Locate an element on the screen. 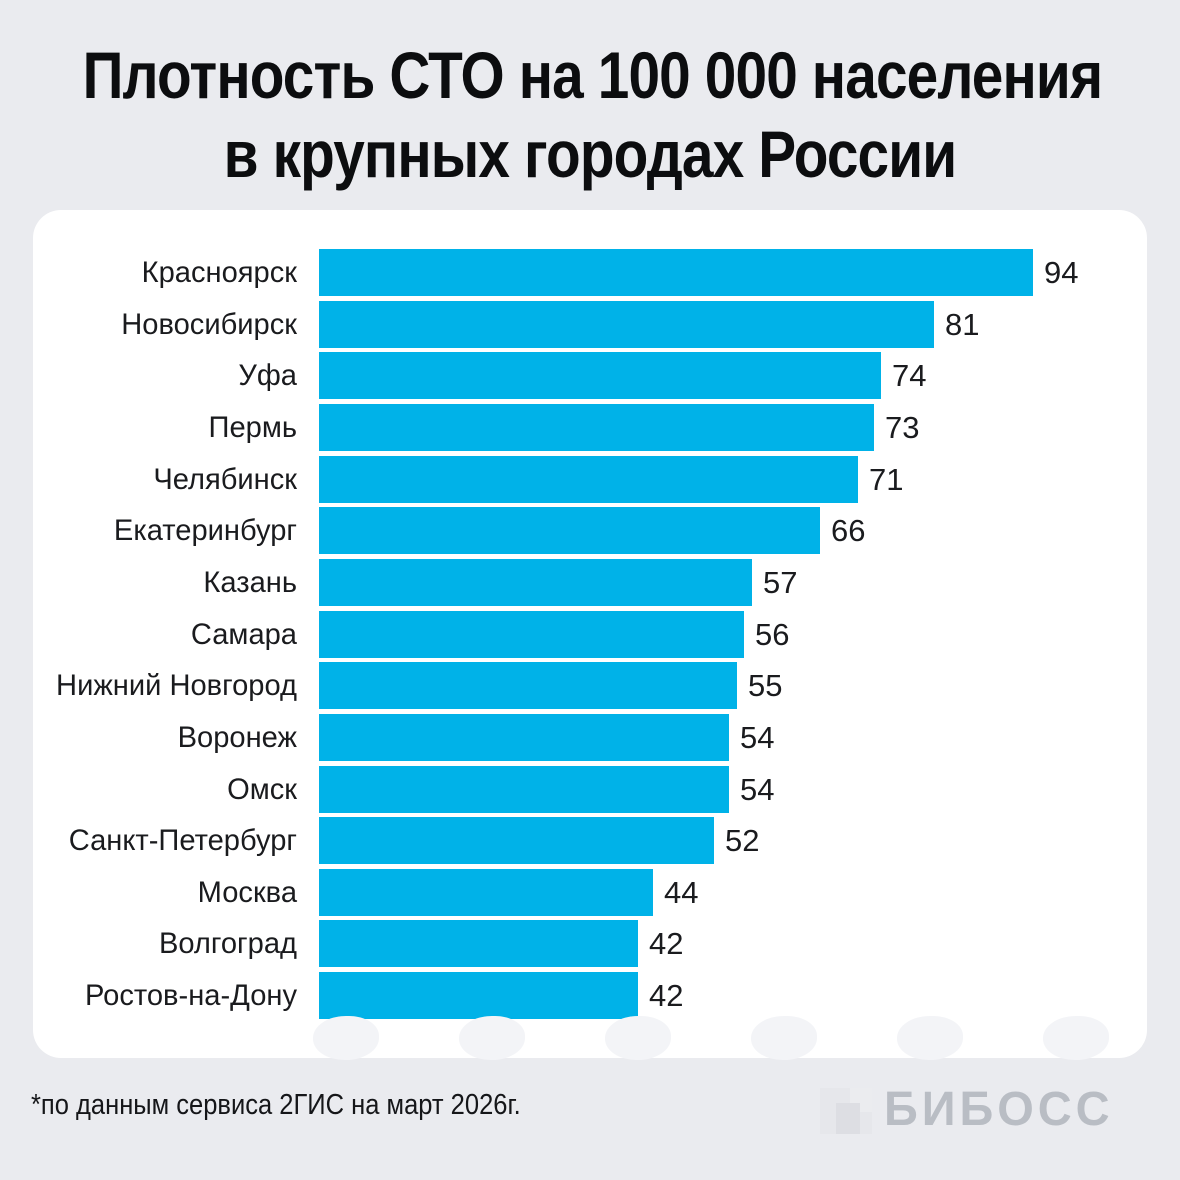  category-label: Казань is located at coordinates (250, 582).